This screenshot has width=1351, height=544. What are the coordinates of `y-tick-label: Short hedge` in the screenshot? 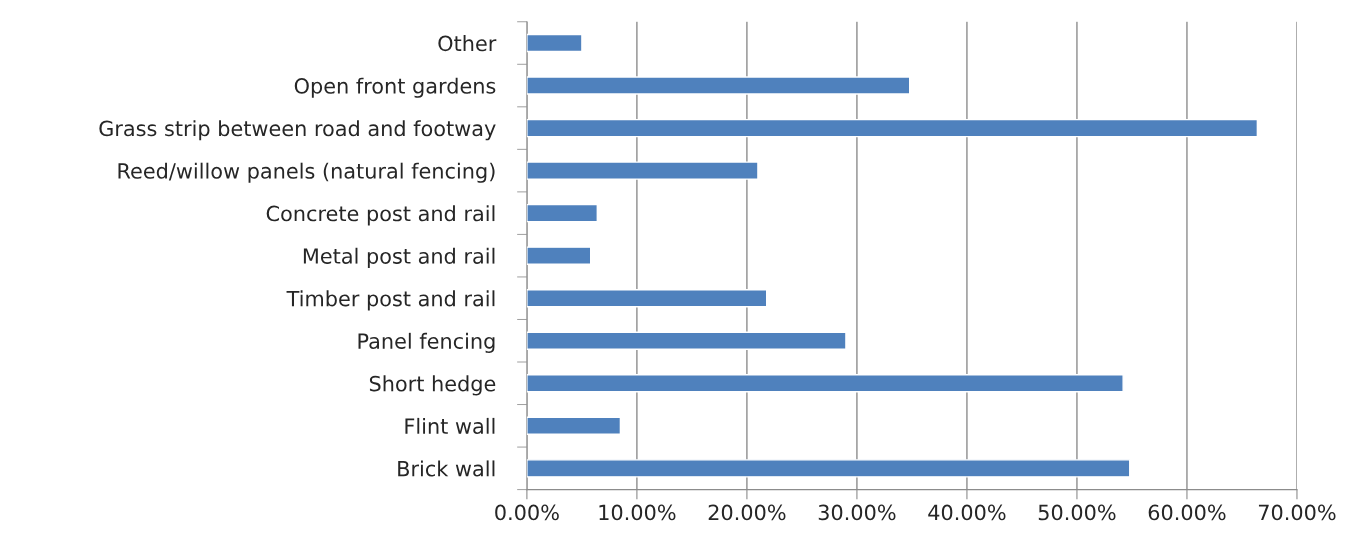 It's located at (432, 385).